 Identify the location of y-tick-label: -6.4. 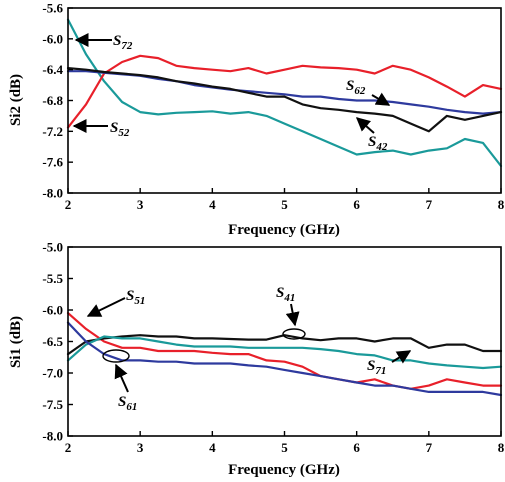
(52, 69).